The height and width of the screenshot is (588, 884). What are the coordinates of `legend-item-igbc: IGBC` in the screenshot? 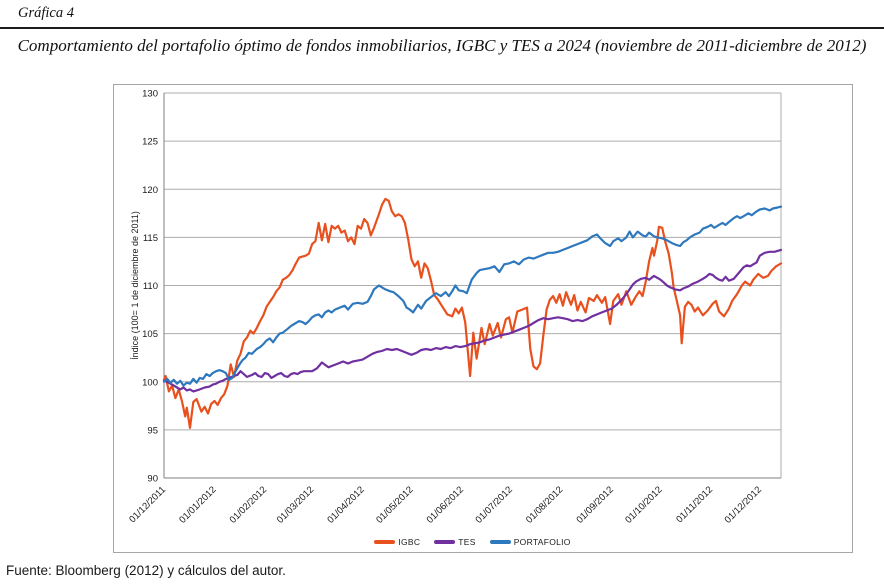 It's located at (397, 542).